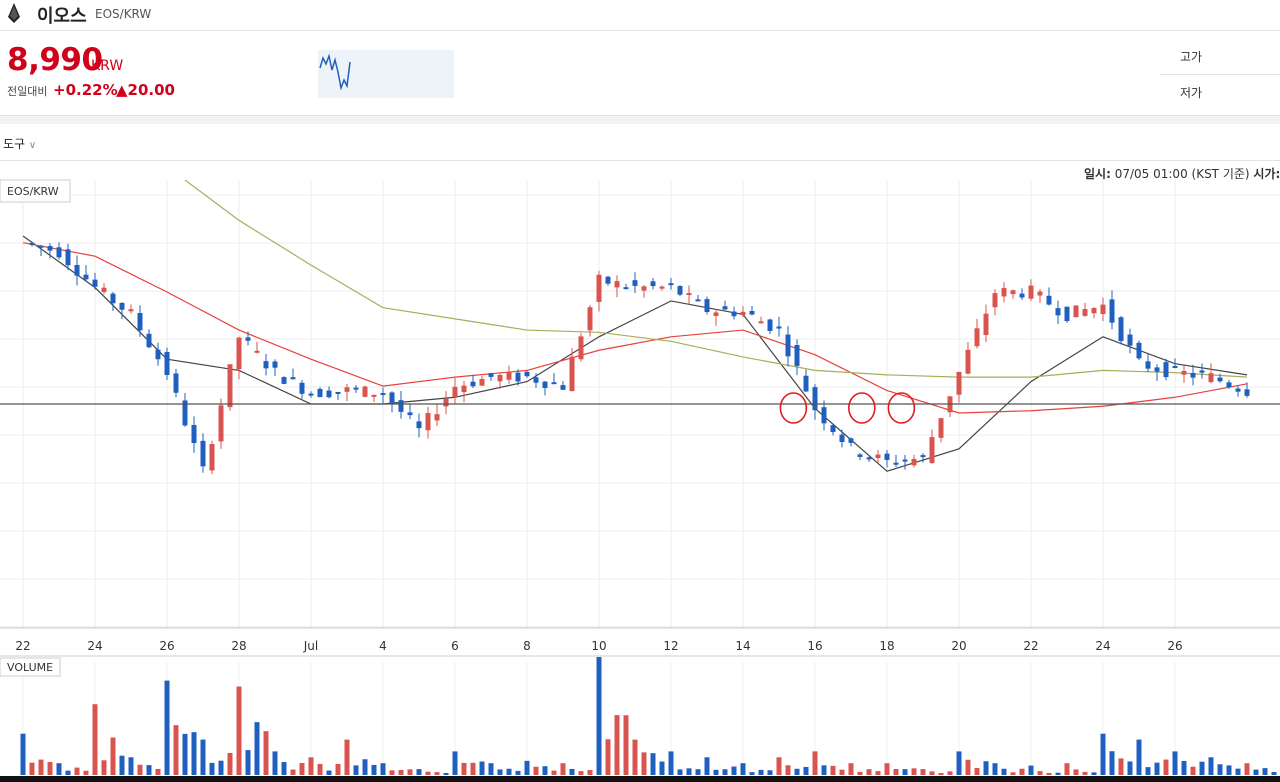 The height and width of the screenshot is (782, 1280). Describe the element at coordinates (85, 90) in the screenshot. I see `change-rate: +0.22%` at that location.